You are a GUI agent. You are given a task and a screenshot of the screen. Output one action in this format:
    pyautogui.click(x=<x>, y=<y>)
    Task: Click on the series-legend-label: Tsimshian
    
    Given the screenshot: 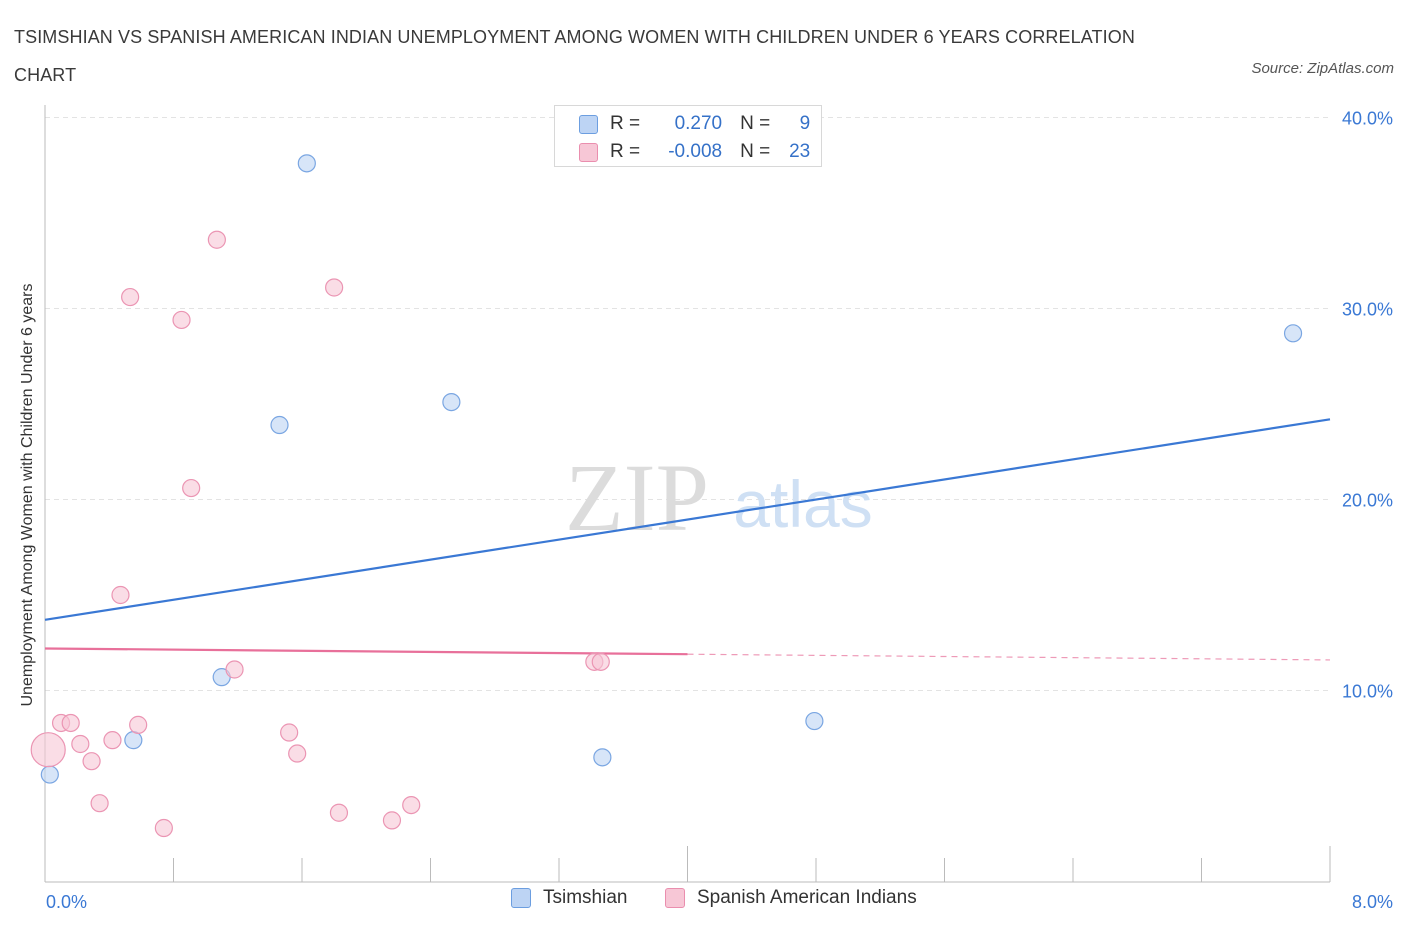 What is the action you would take?
    pyautogui.click(x=585, y=897)
    